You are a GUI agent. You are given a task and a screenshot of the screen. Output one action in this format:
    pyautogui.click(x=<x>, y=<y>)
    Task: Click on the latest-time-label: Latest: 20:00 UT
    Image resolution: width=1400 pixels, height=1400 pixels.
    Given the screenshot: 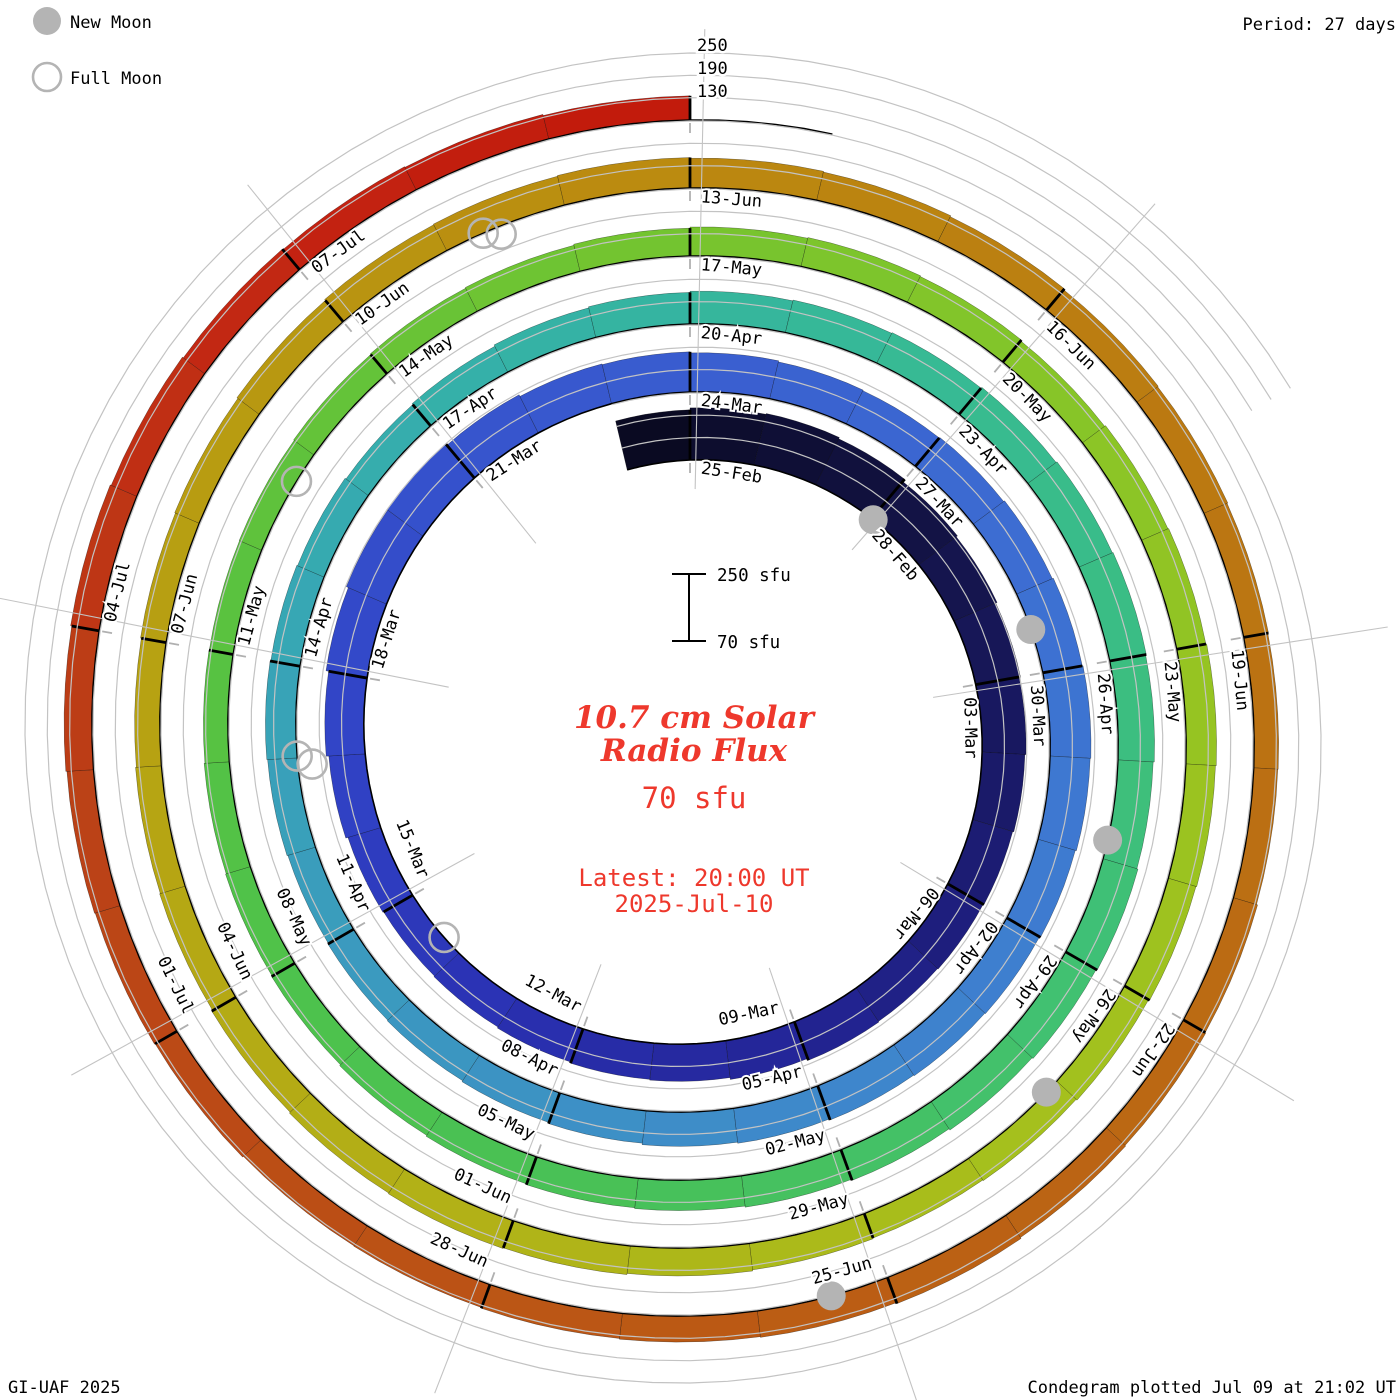 What is the action you would take?
    pyautogui.click(x=693, y=878)
    